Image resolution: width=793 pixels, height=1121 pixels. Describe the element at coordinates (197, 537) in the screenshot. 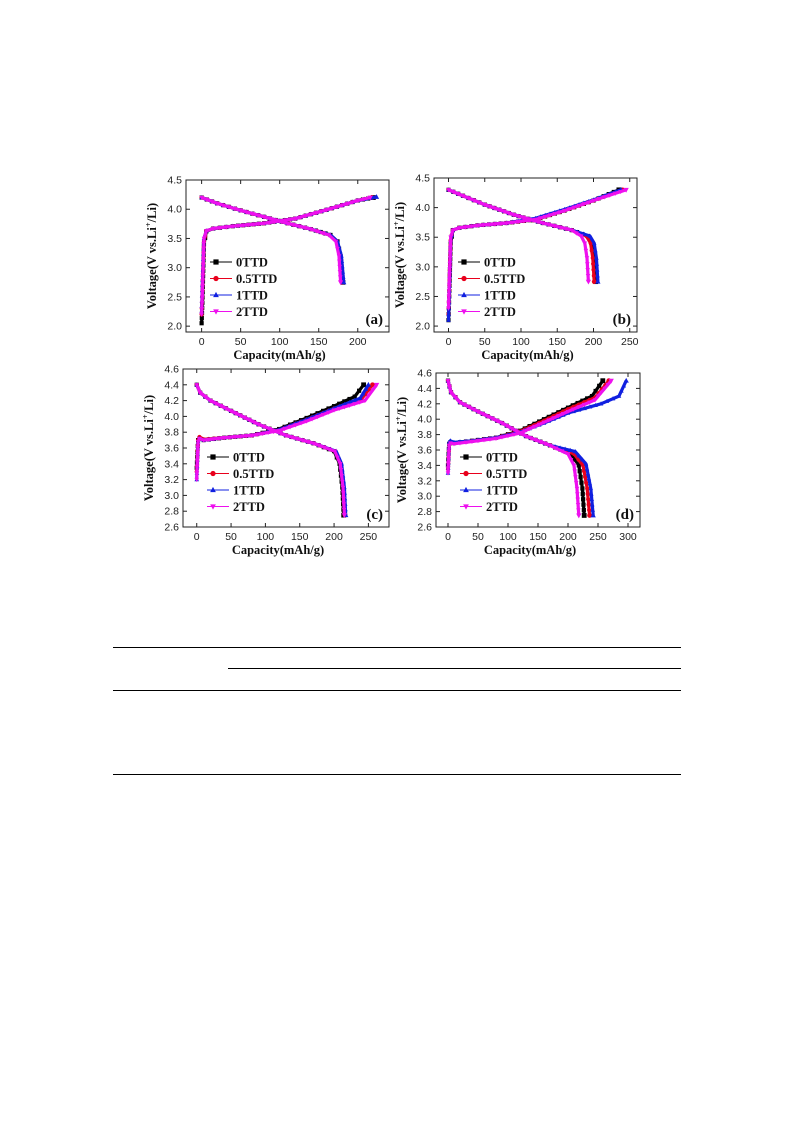

I see `x-tick-label: 0` at that location.